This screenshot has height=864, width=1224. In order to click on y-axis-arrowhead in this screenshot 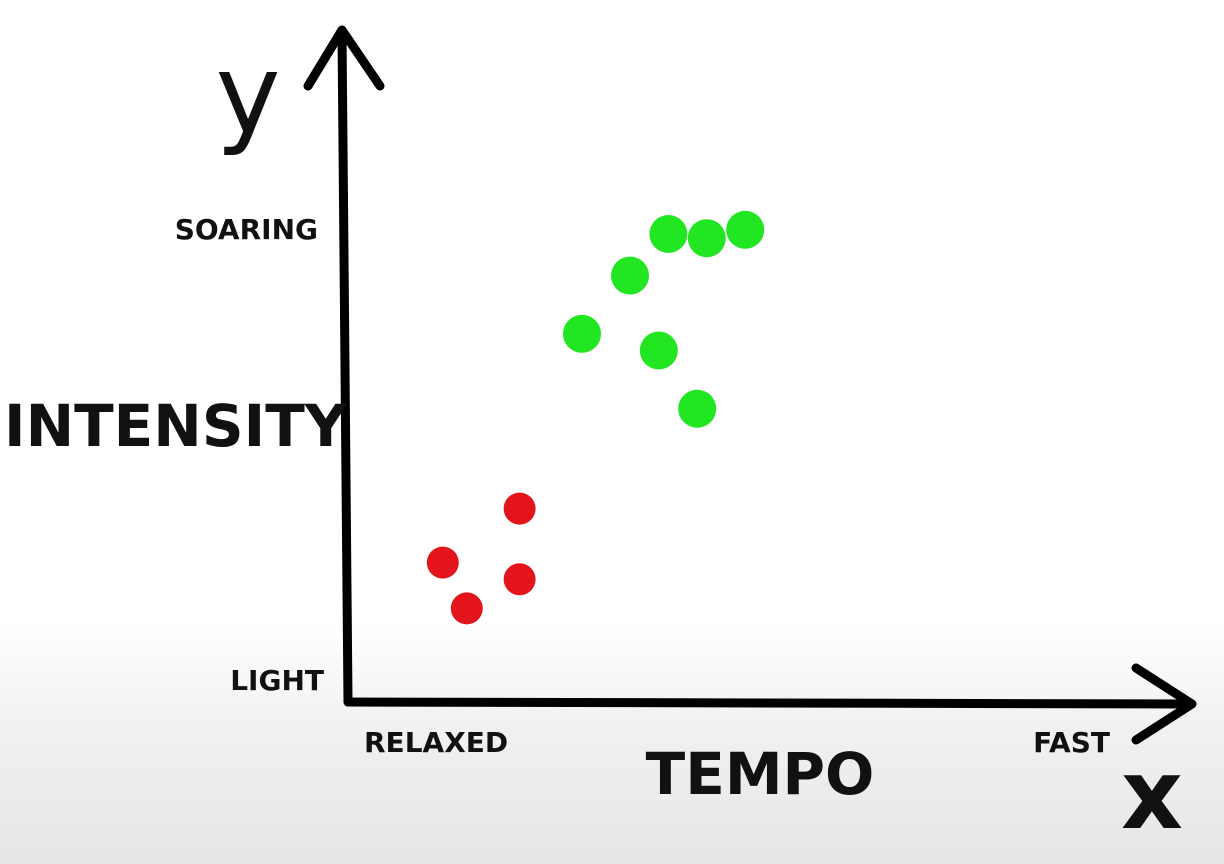, I will do `click(344, 58)`.